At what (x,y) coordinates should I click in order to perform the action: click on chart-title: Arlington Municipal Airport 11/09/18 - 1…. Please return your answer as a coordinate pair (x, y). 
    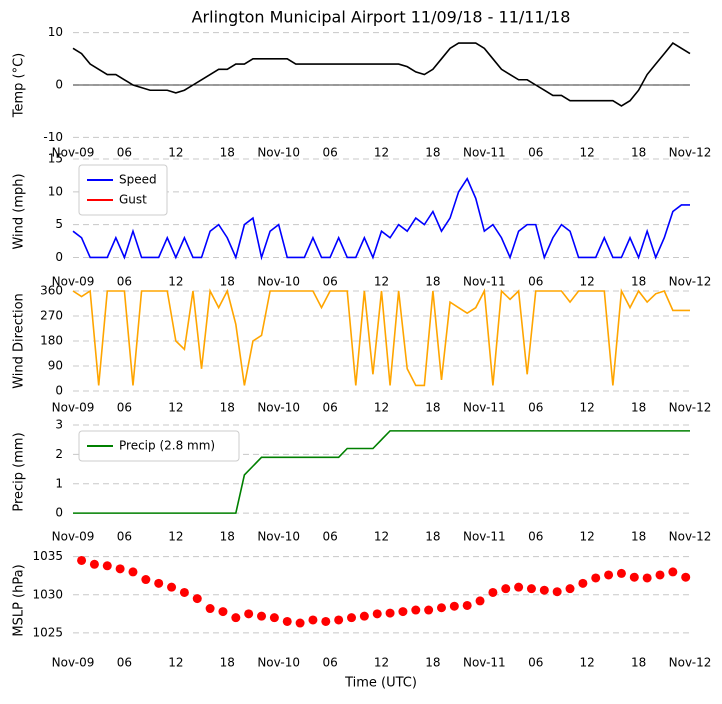
    Looking at the image, I should click on (381, 17).